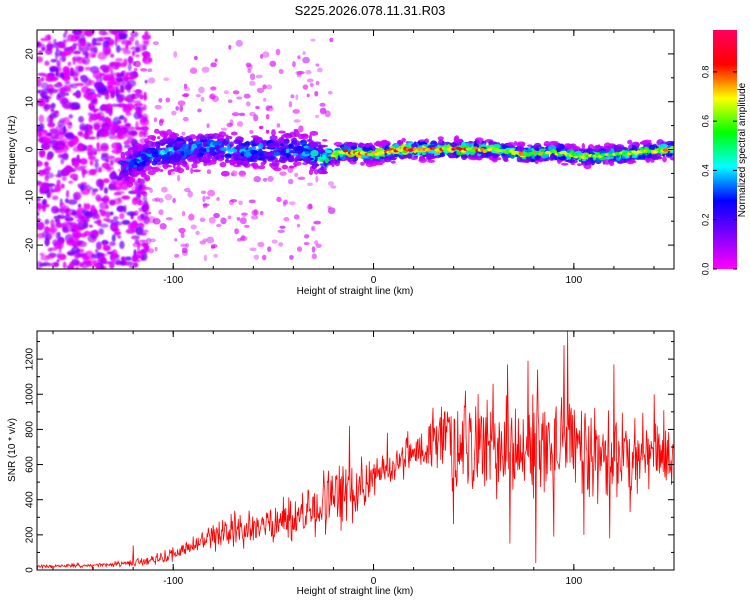 Image resolution: width=750 pixels, height=600 pixels. I want to click on snr-y-tick-label: 1200, so click(30, 359).